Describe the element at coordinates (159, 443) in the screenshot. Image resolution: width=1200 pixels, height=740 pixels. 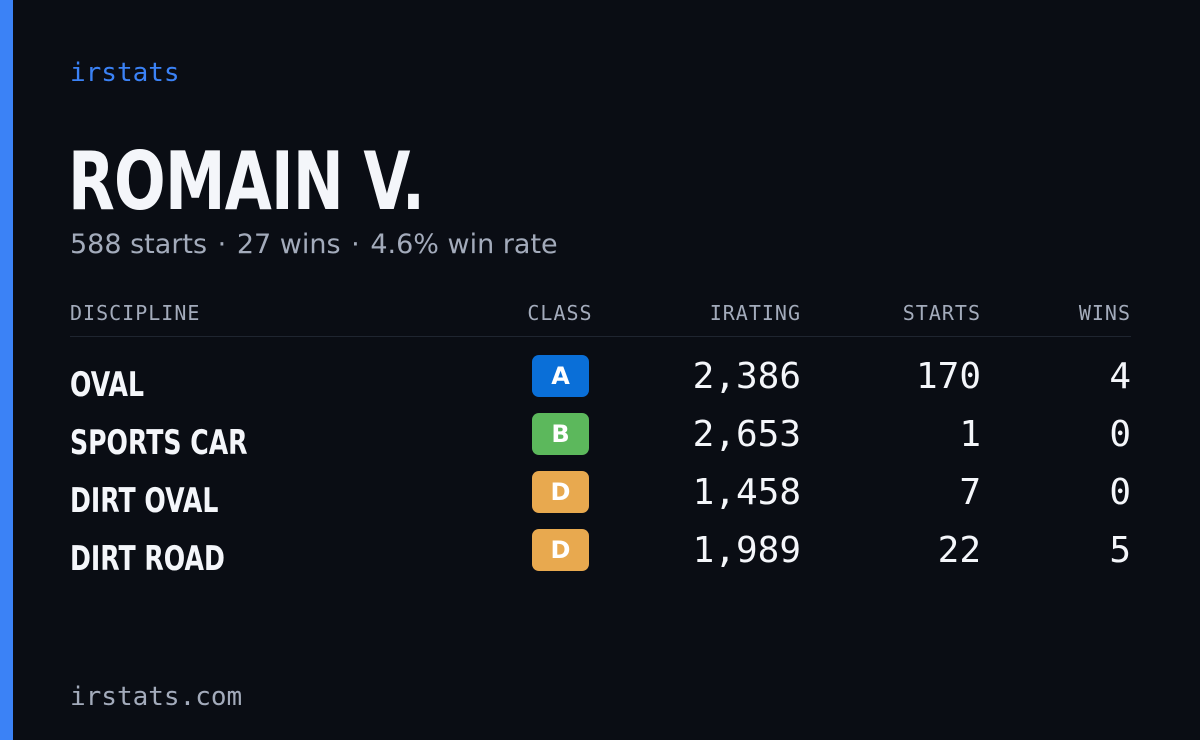
I see `discipline-name: SPORTS CAR` at that location.